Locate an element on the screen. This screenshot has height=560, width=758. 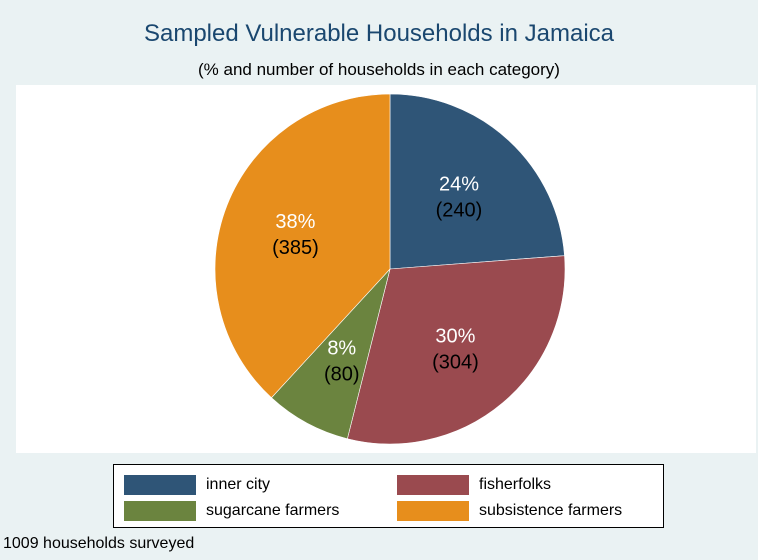
slice-percent-label: 30% is located at coordinates (455, 337).